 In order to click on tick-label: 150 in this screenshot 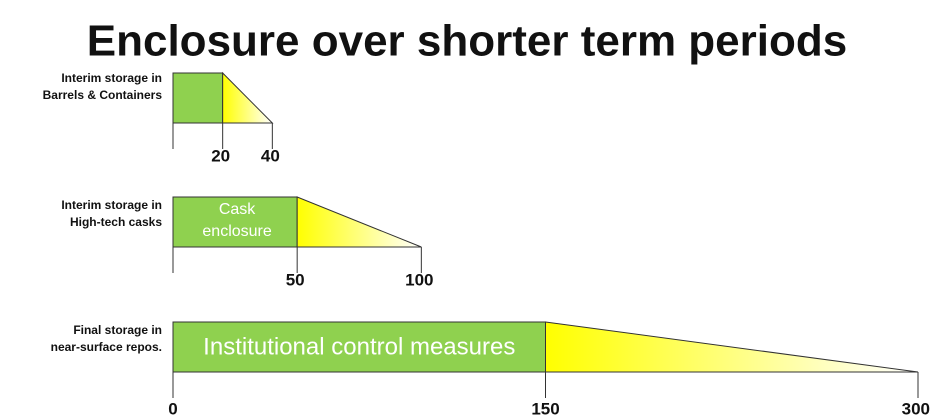, I will do `click(545, 408)`.